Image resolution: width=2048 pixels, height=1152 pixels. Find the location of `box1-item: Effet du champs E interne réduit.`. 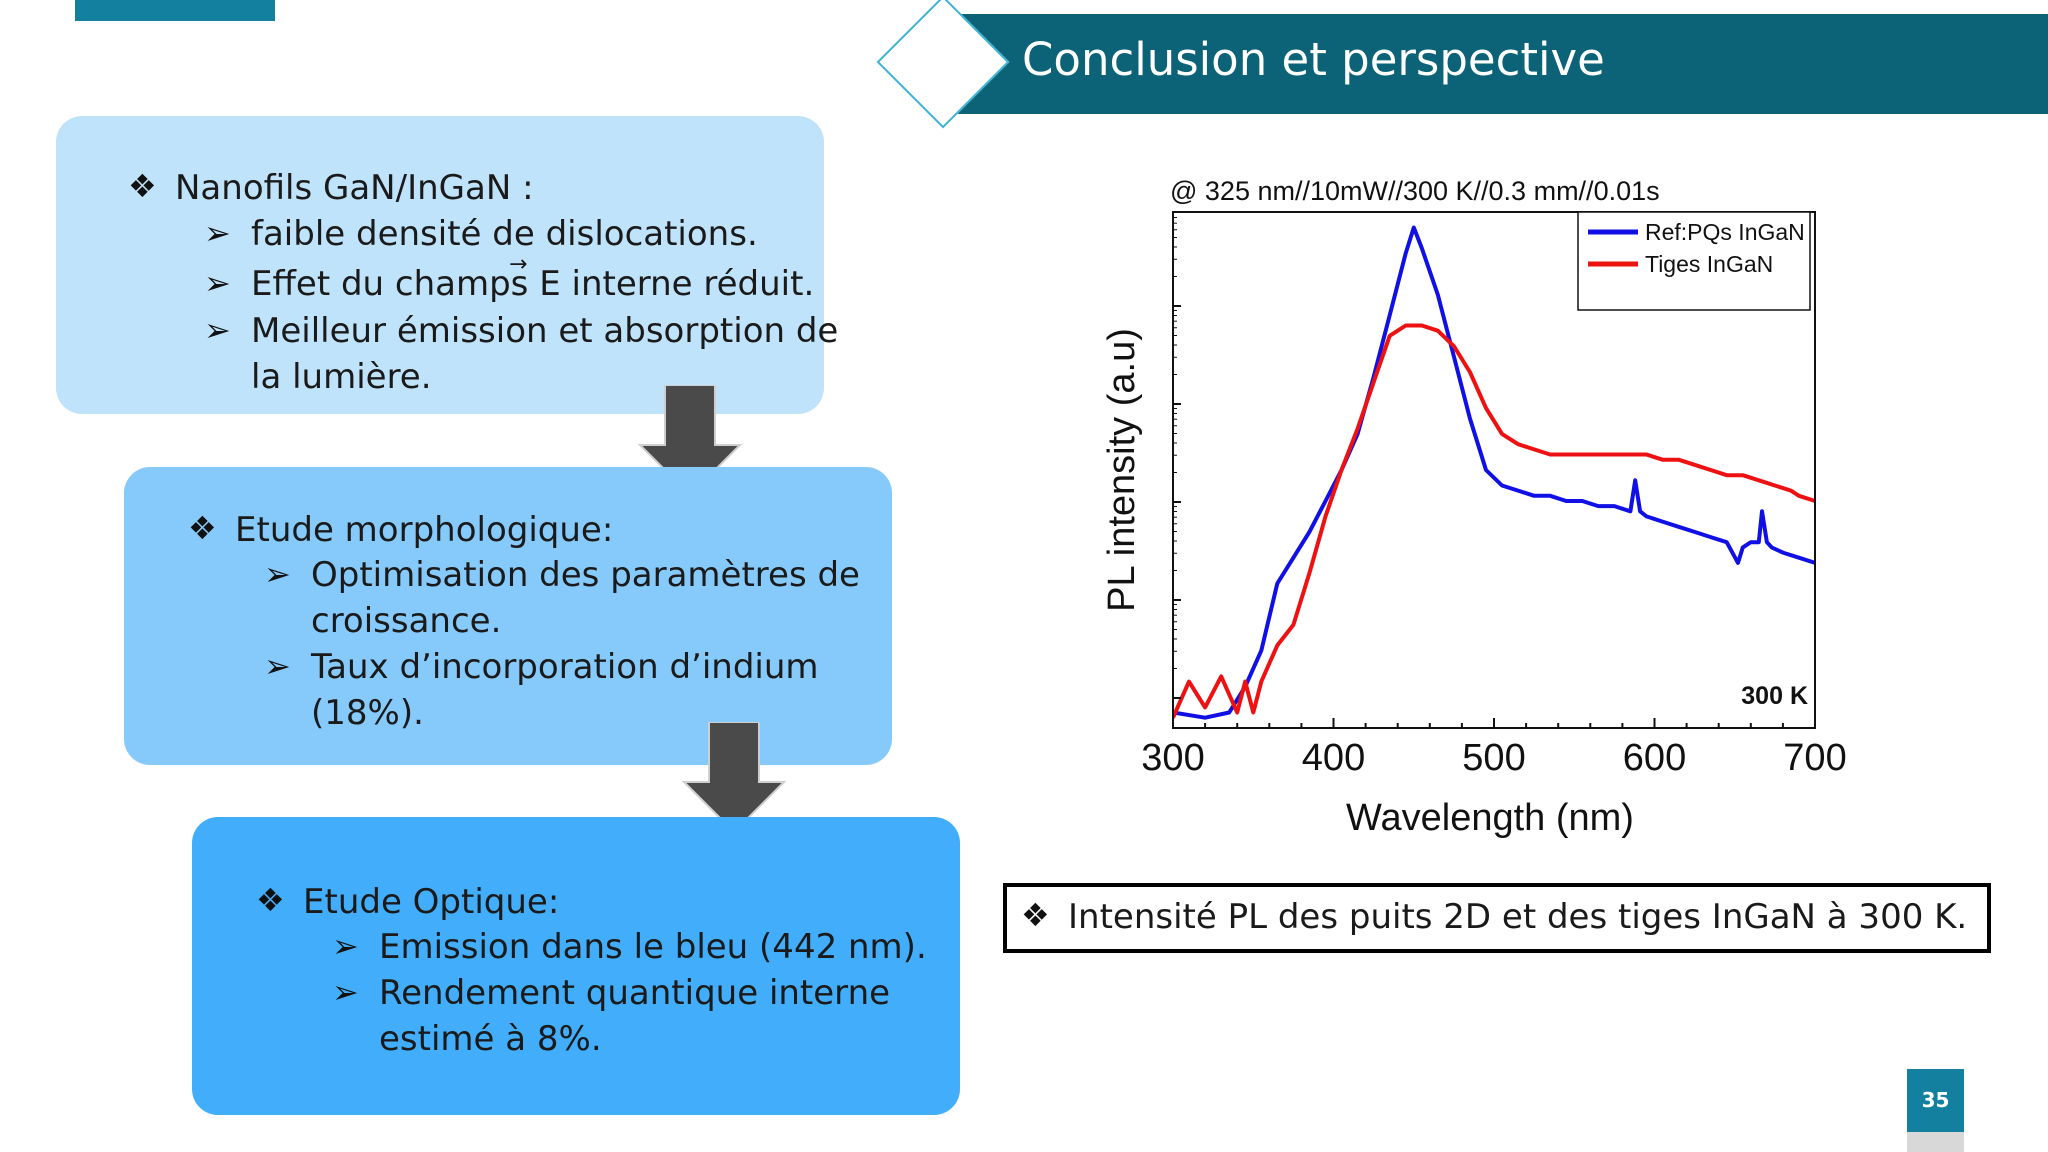

box1-item: Effet du champs E interne réduit. is located at coordinates (533, 284).